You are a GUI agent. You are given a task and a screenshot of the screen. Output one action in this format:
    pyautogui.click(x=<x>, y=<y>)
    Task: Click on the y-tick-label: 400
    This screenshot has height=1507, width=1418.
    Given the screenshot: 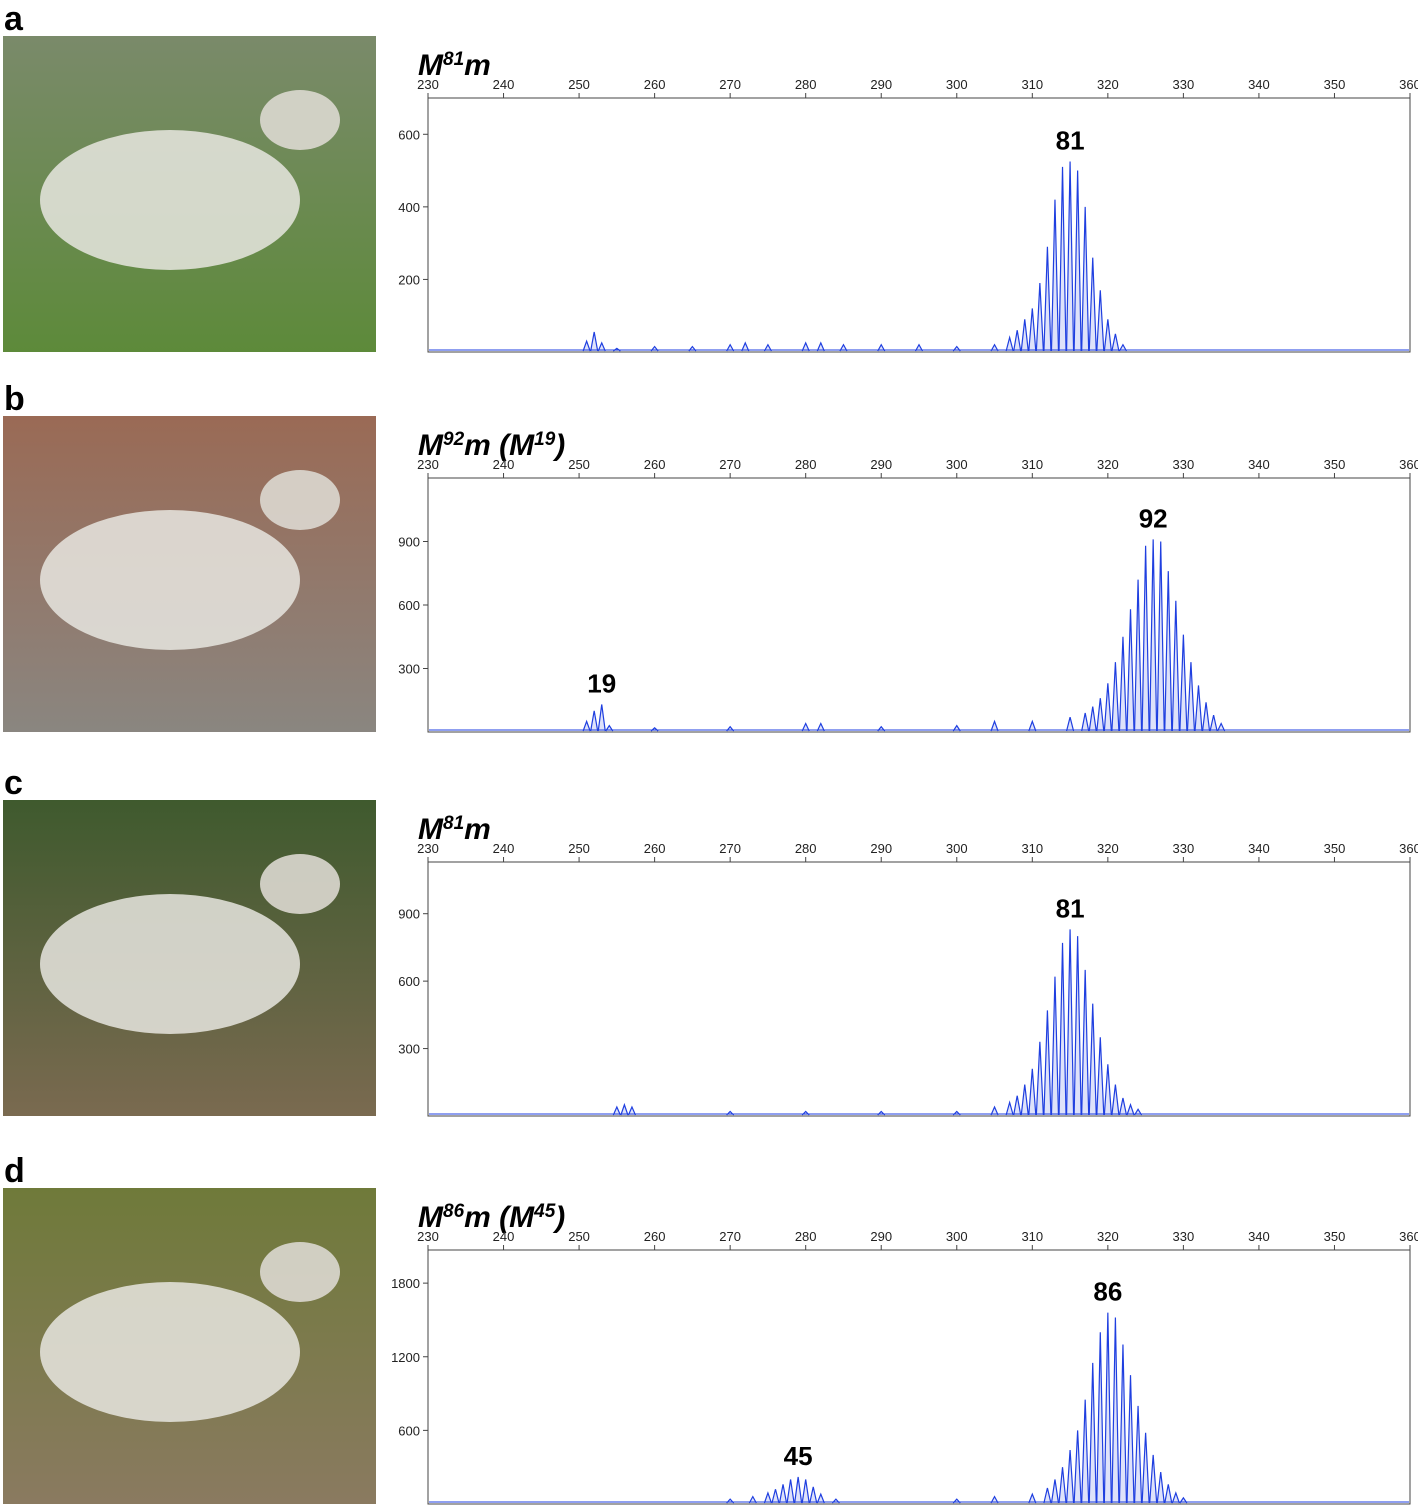 What is the action you would take?
    pyautogui.click(x=409, y=207)
    